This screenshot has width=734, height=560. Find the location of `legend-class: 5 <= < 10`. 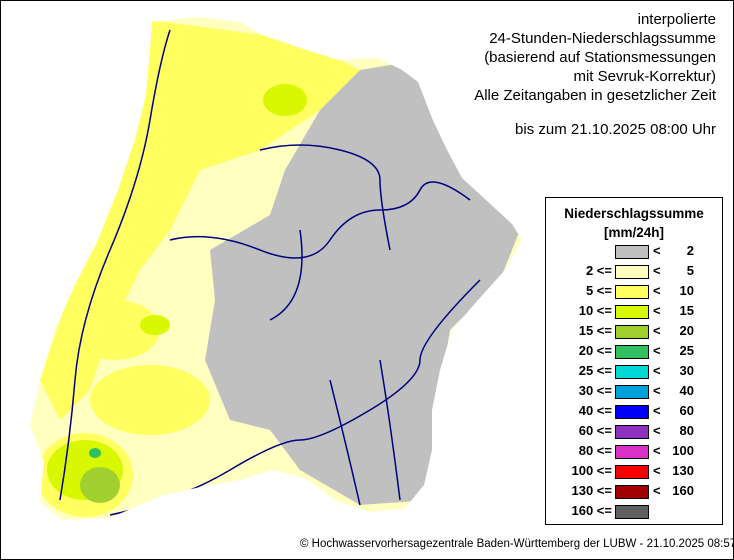

legend-class: 5 <= < 10 is located at coordinates (634, 291).